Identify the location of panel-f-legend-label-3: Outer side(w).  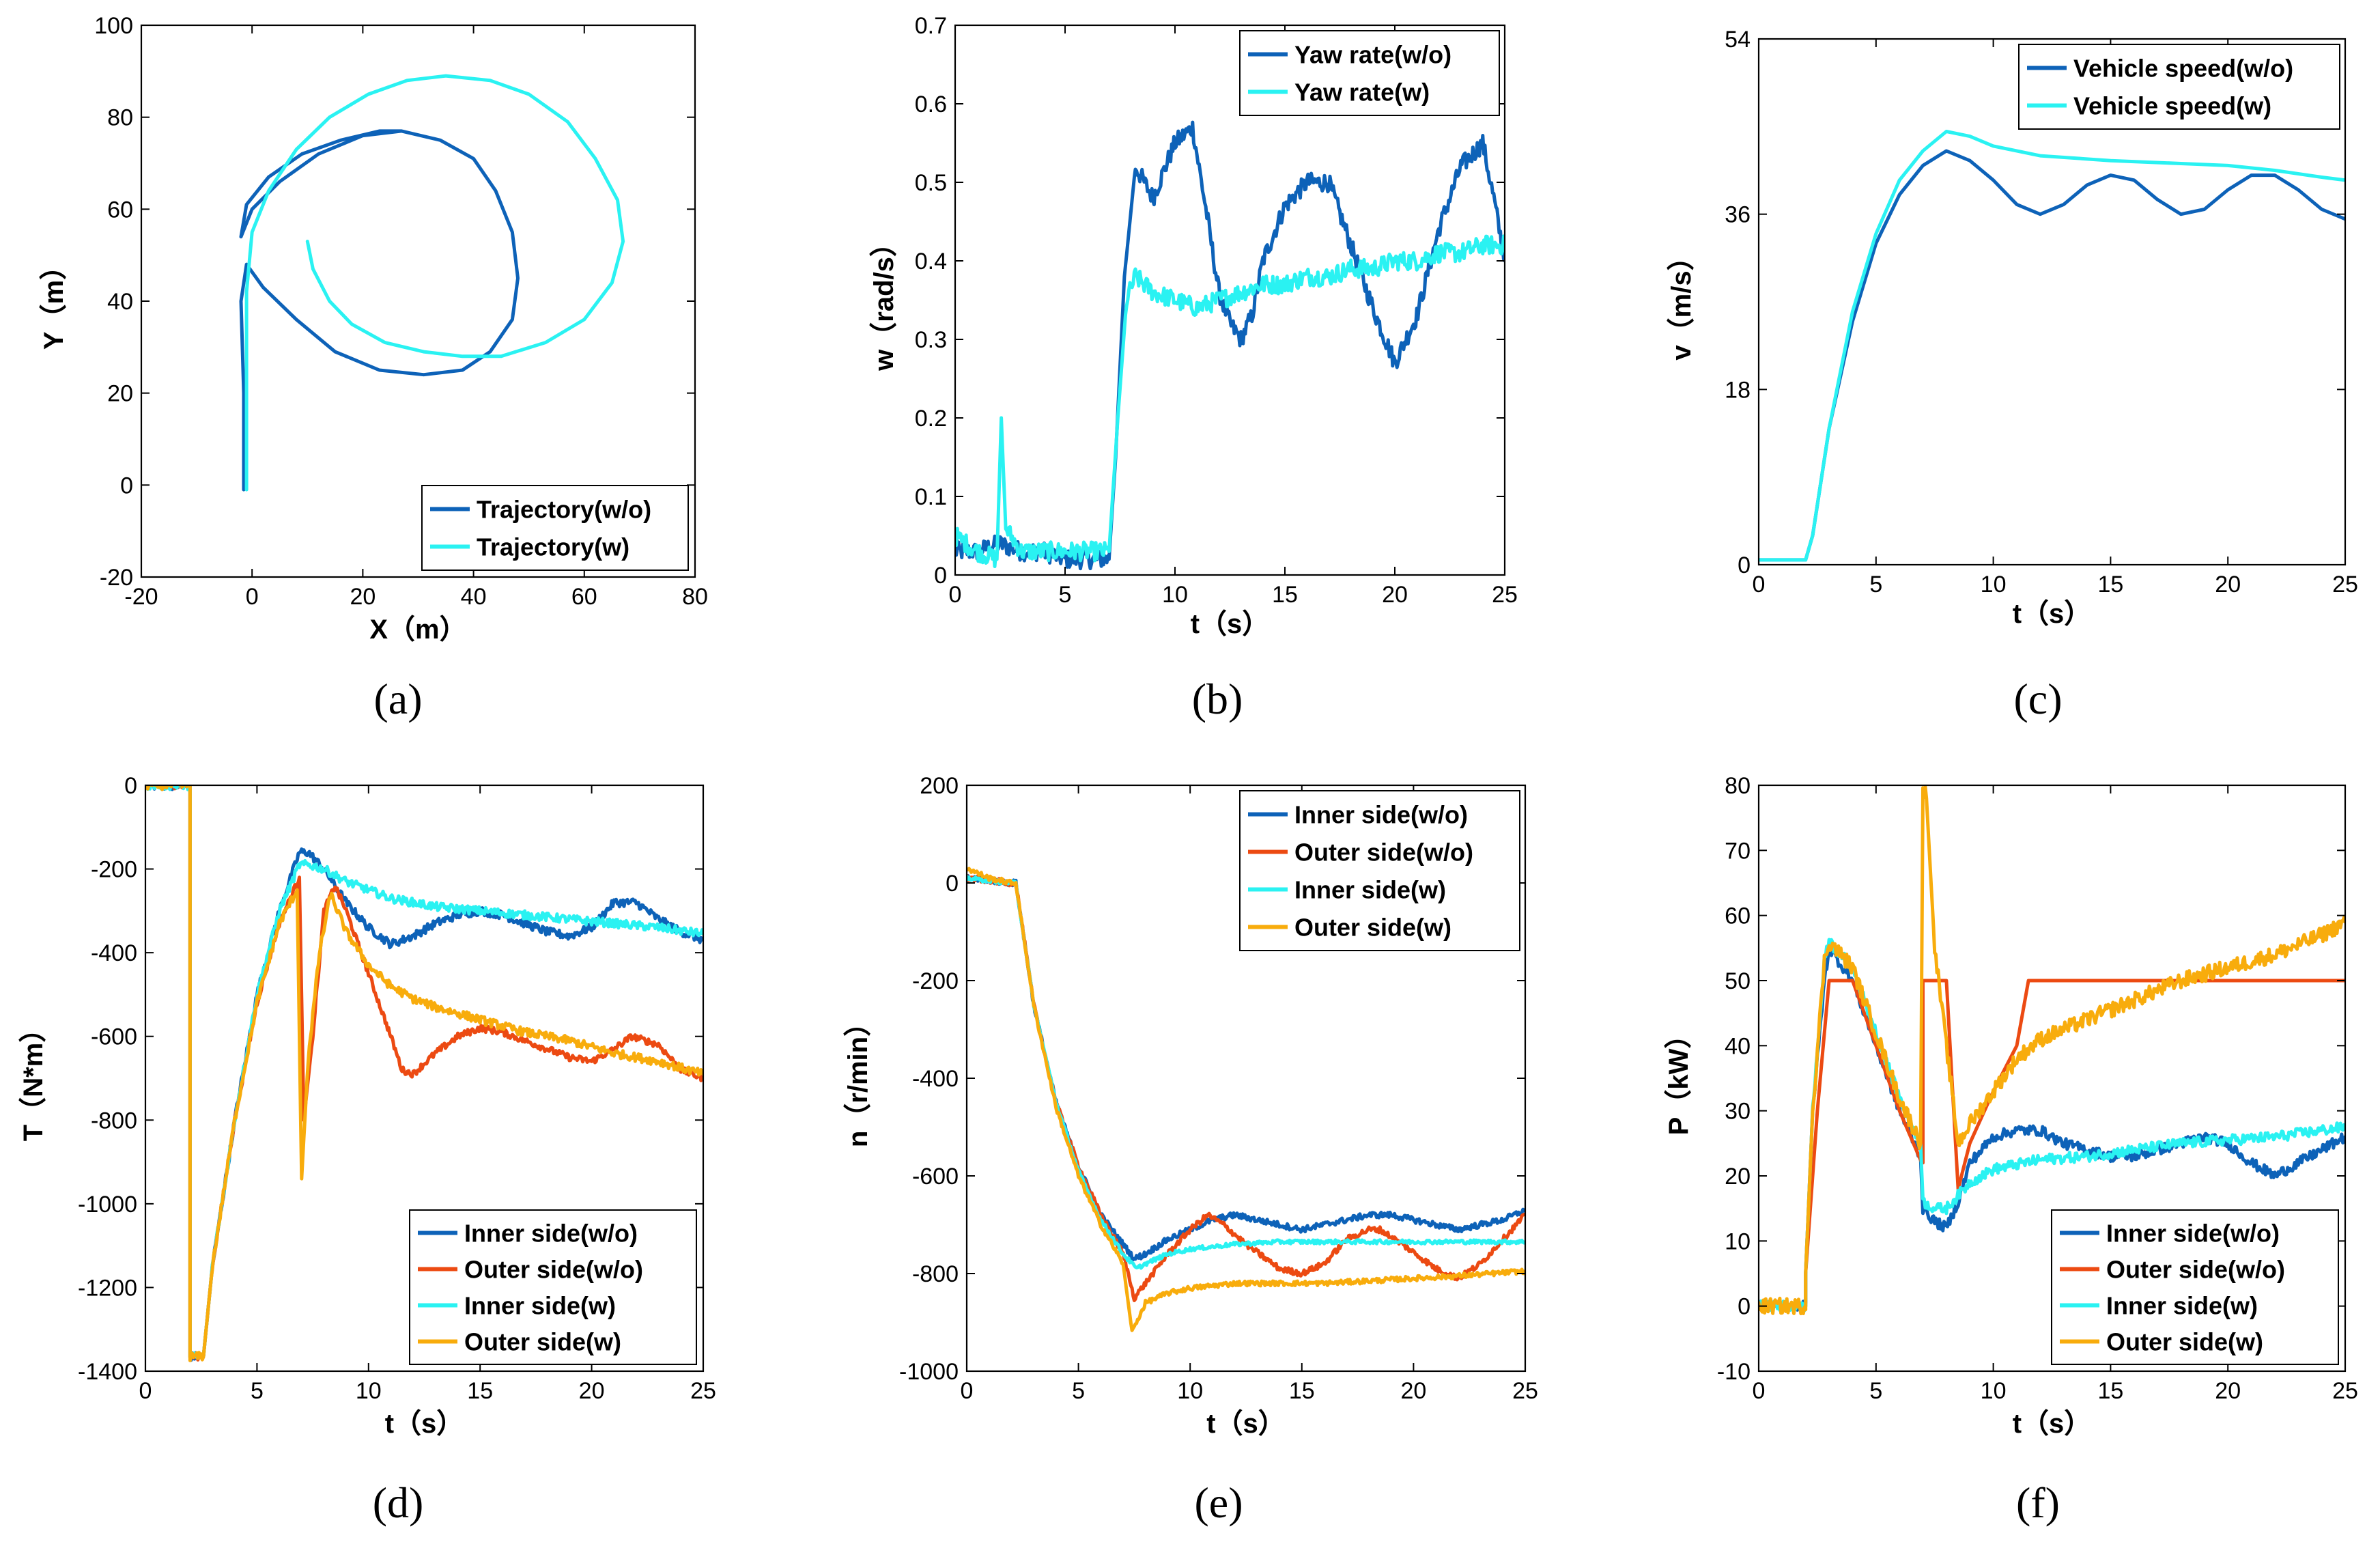
(2184, 1342).